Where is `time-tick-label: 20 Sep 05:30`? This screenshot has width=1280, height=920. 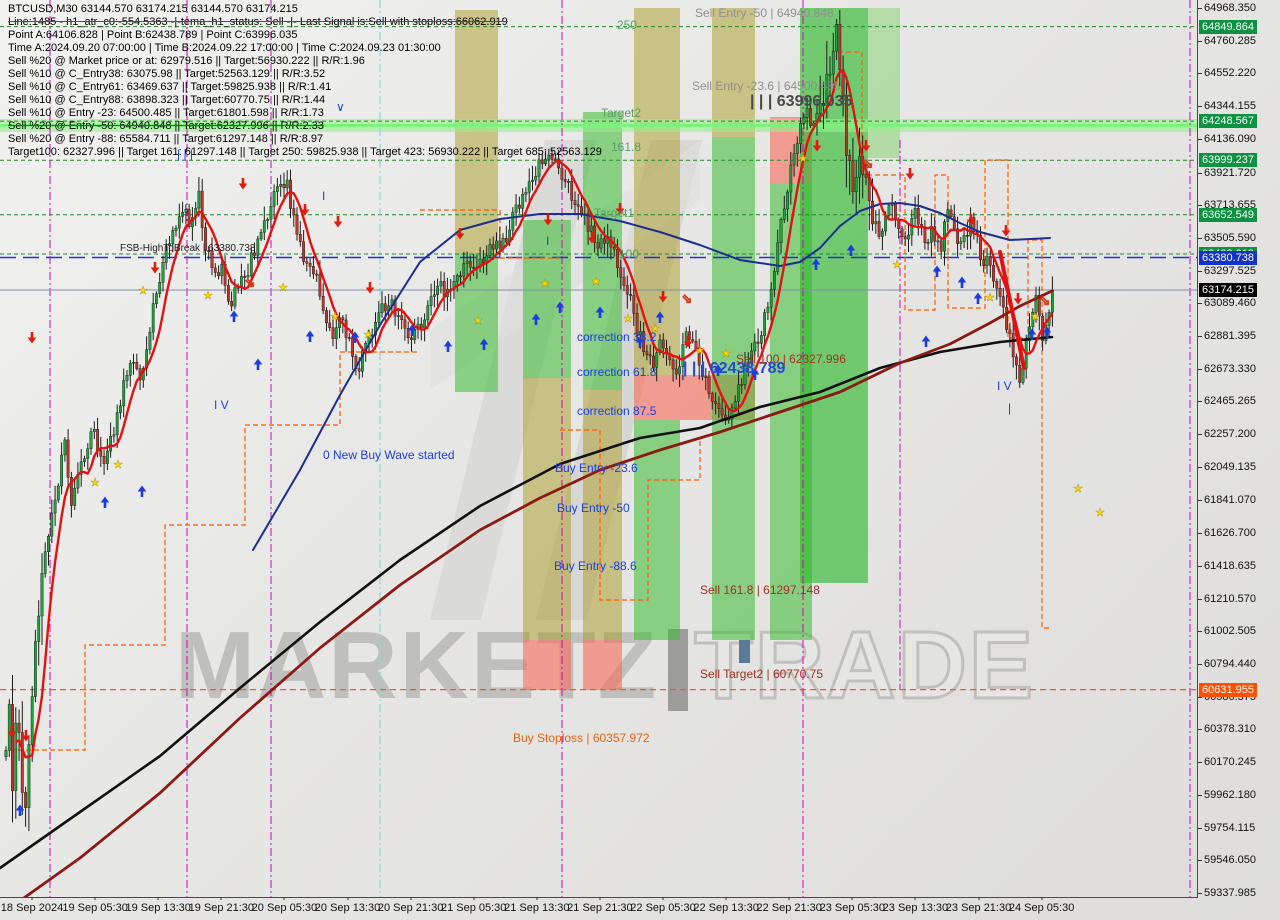 time-tick-label: 20 Sep 05:30 is located at coordinates (284, 908).